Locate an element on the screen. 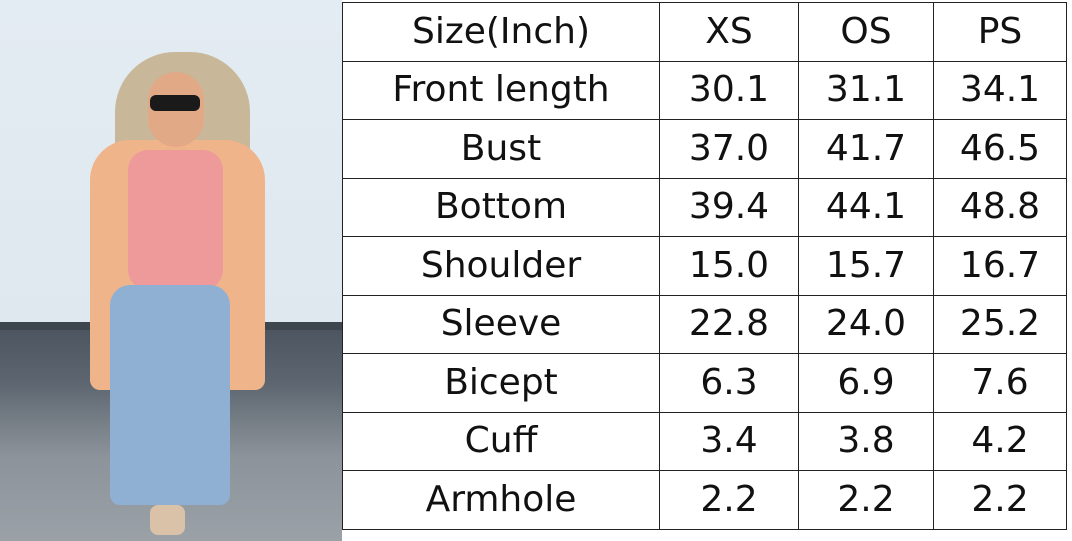  cell-os: 44.1 is located at coordinates (866, 207).